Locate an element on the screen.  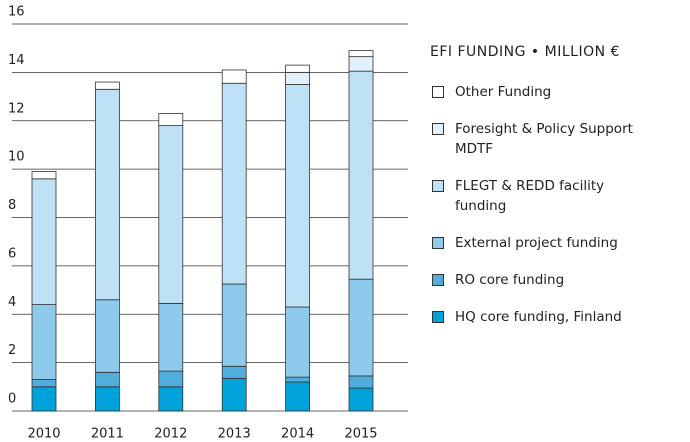
legend-label: FLEGT & REDD facility funding is located at coordinates (530, 196).